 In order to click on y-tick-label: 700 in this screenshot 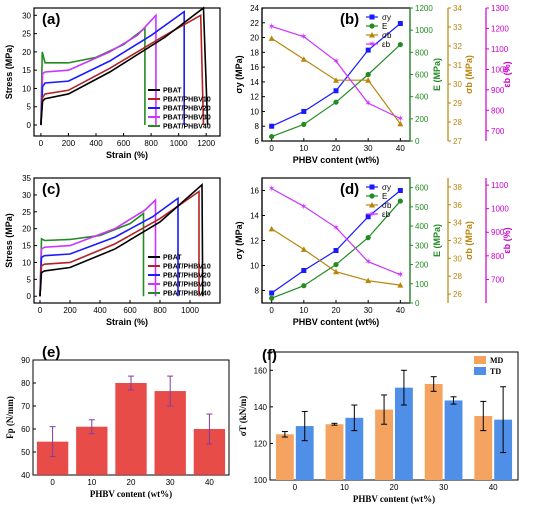, I will do `click(498, 279)`.